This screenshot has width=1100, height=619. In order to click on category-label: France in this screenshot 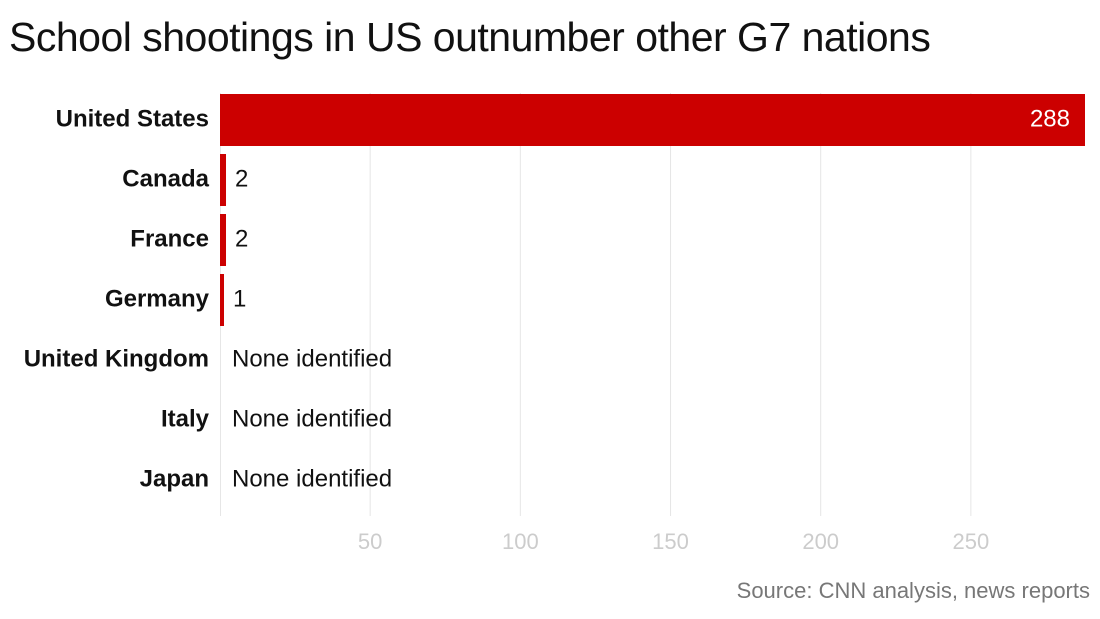, I will do `click(169, 238)`.